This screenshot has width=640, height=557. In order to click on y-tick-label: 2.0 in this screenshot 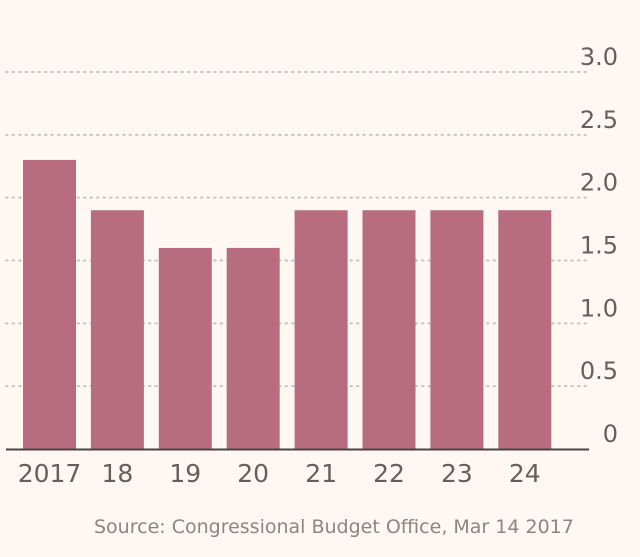, I will do `click(599, 183)`.